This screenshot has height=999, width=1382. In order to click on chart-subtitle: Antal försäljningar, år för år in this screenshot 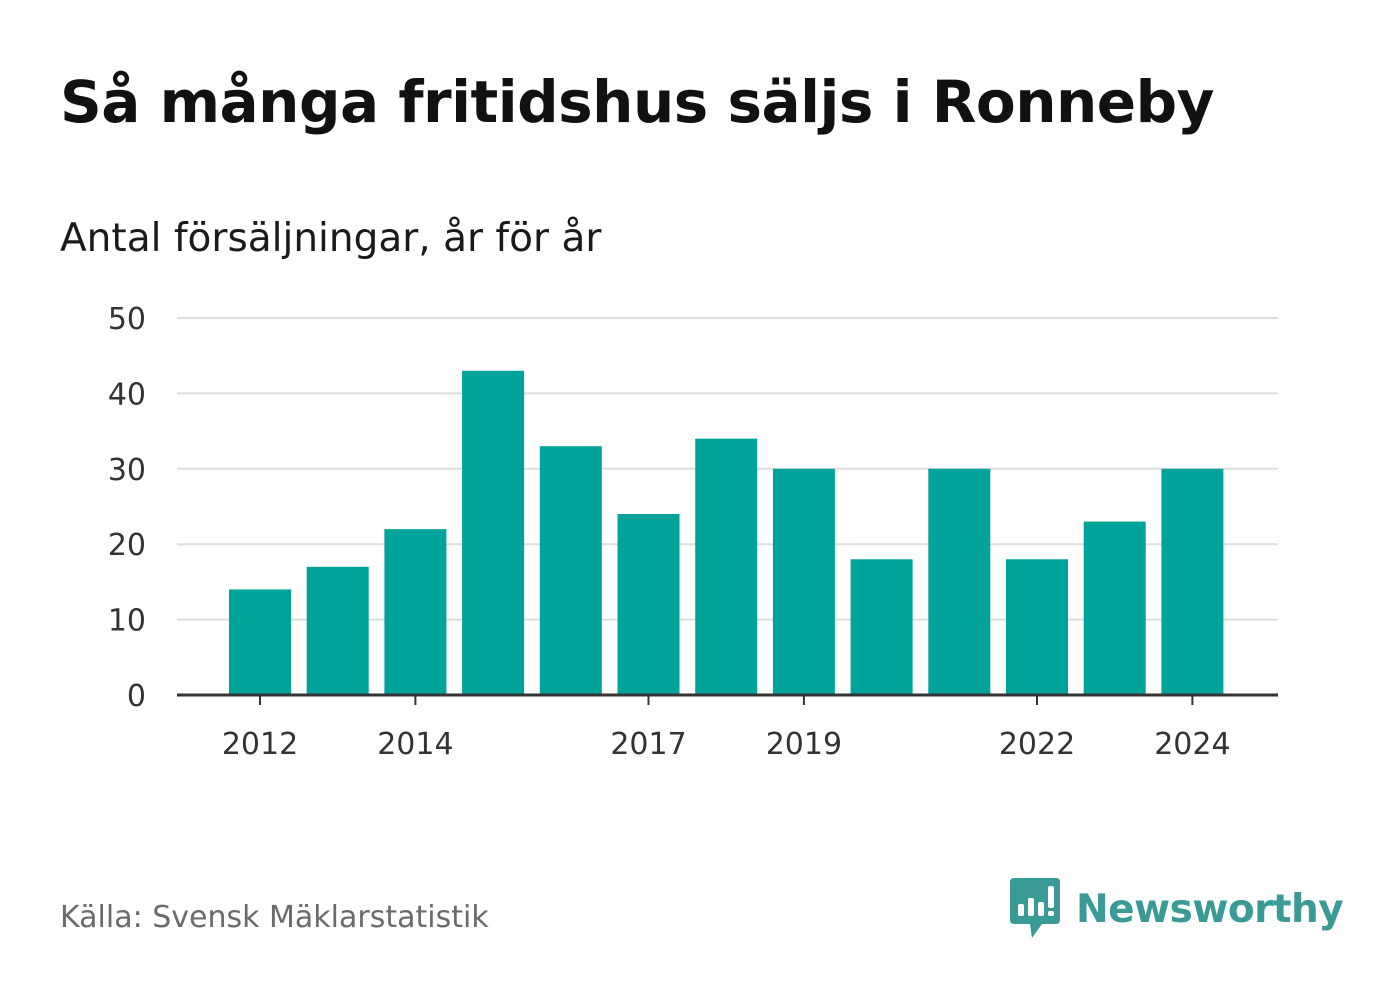, I will do `click(331, 238)`.